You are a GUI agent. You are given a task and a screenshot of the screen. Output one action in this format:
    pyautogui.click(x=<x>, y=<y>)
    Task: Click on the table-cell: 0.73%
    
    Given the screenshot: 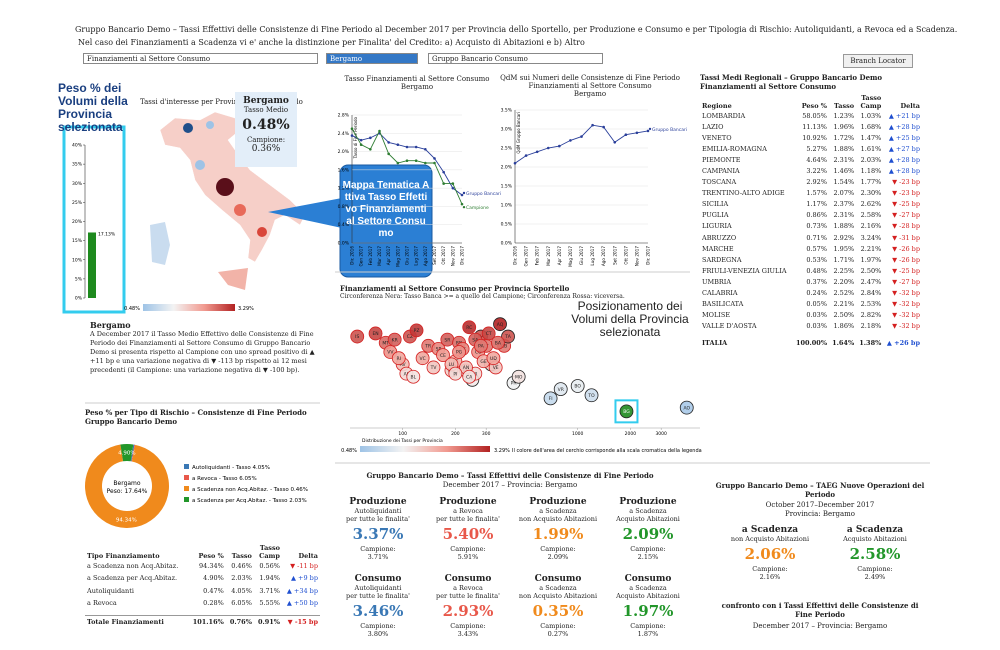 What is the action you would take?
    pyautogui.click(x=816, y=226)
    